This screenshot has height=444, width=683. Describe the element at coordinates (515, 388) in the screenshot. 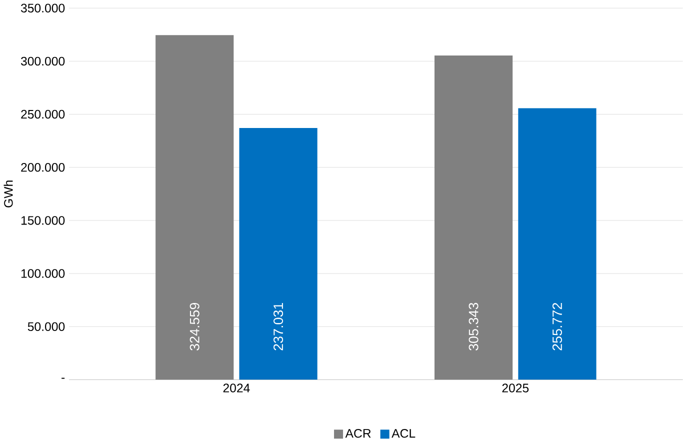

I see `x-tick-label: 2025` at that location.